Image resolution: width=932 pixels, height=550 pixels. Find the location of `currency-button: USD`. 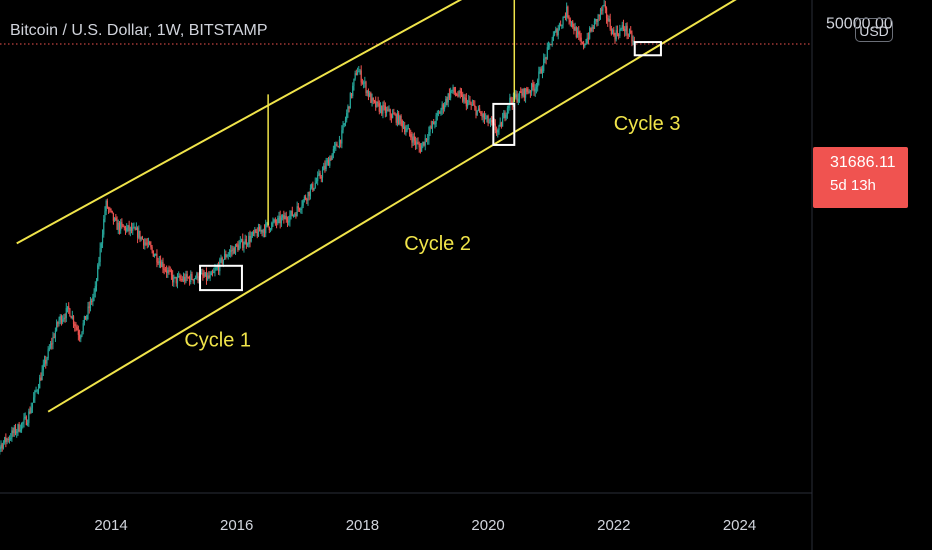

currency-button: USD is located at coordinates (874, 30).